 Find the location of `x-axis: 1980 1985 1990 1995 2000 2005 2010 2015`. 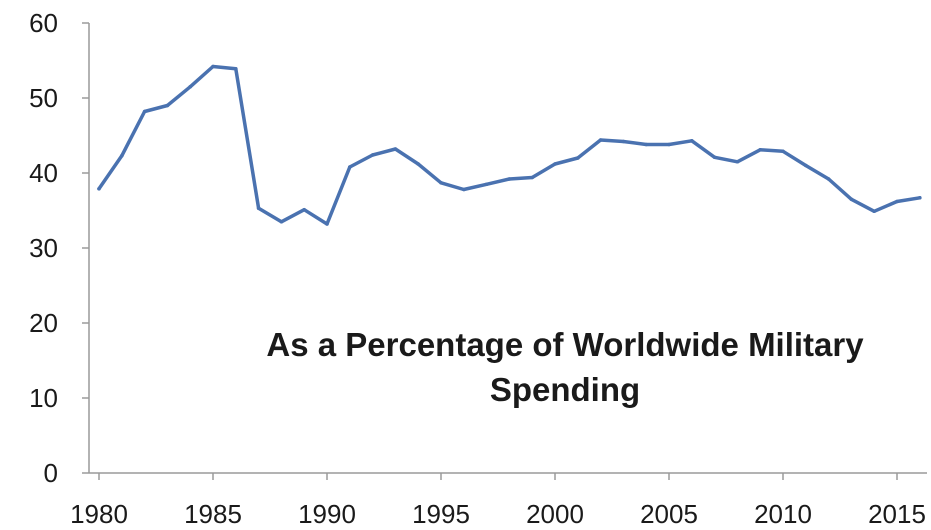

x-axis: 1980 1985 1990 1995 2000 2005 2010 2015 is located at coordinates (498, 500).